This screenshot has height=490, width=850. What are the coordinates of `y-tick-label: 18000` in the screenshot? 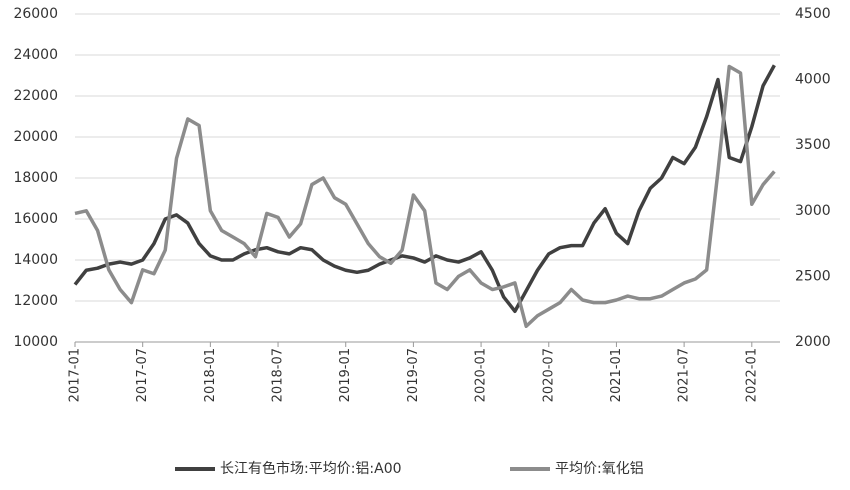 It's located at (35, 178).